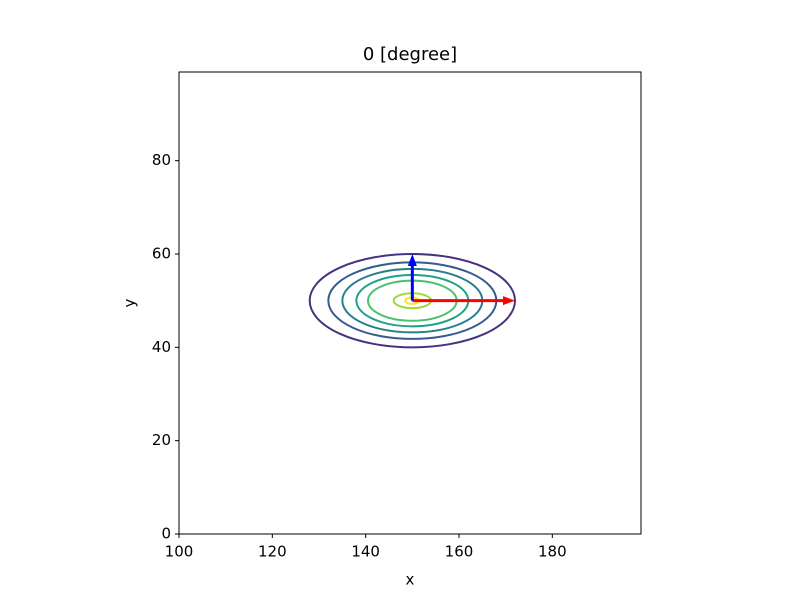  What do you see at coordinates (459, 552) in the screenshot?
I see `x-tick-label: 160` at bounding box center [459, 552].